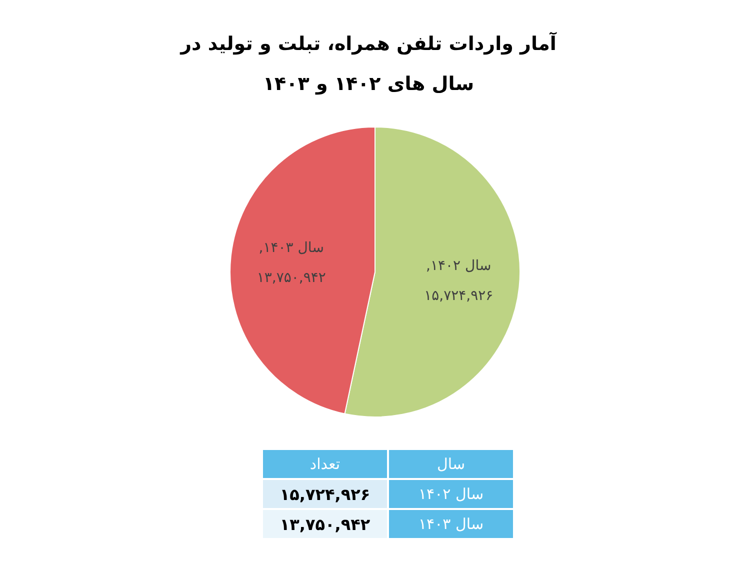  Describe the element at coordinates (368, 64) in the screenshot. I see `title: آمار واردات تلفن همراه، تبلت و تولید در سال های ۱۴۰۲ و ۱۴۰۳` at that location.